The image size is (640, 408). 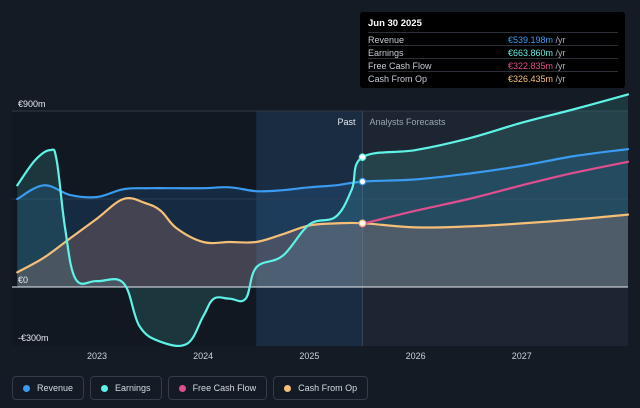 I want to click on tooltip-row-free-cash-flow: Free Cash Flow €322.835m /yr, so click(x=493, y=64).